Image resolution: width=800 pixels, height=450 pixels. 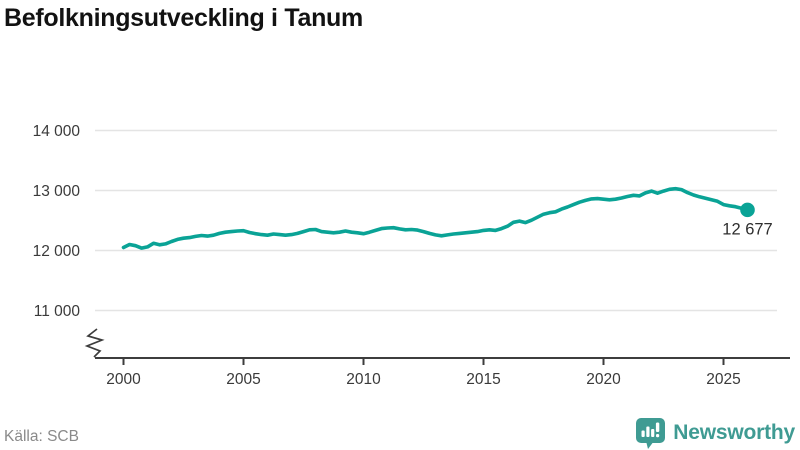 What do you see at coordinates (94, 343) in the screenshot?
I see `y-axis-break-icon` at bounding box center [94, 343].